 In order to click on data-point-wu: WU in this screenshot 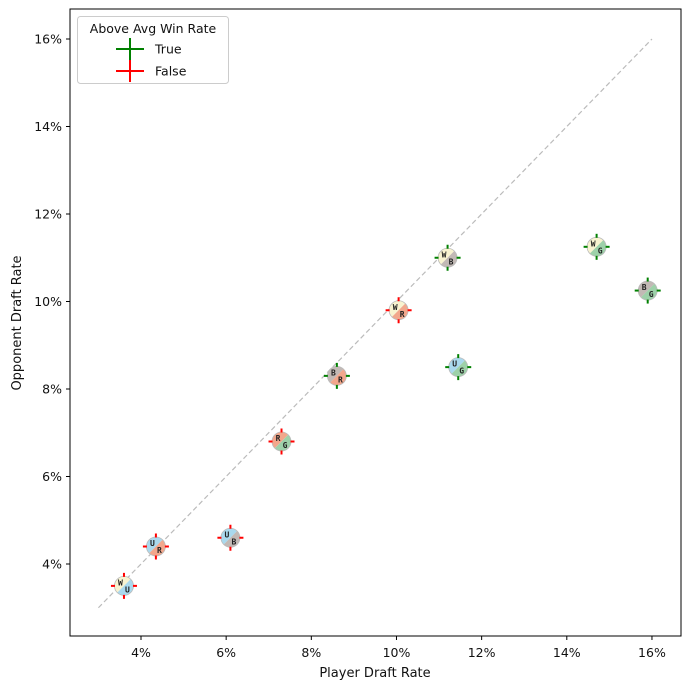, I will do `click(123, 585)`.